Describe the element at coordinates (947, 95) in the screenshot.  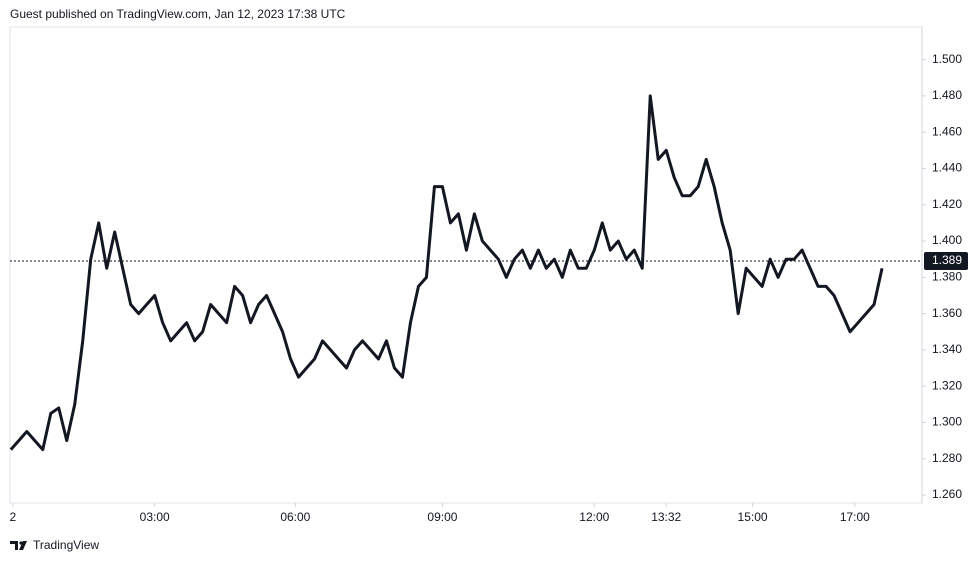
I see `y-tick-label: 1.480` at that location.